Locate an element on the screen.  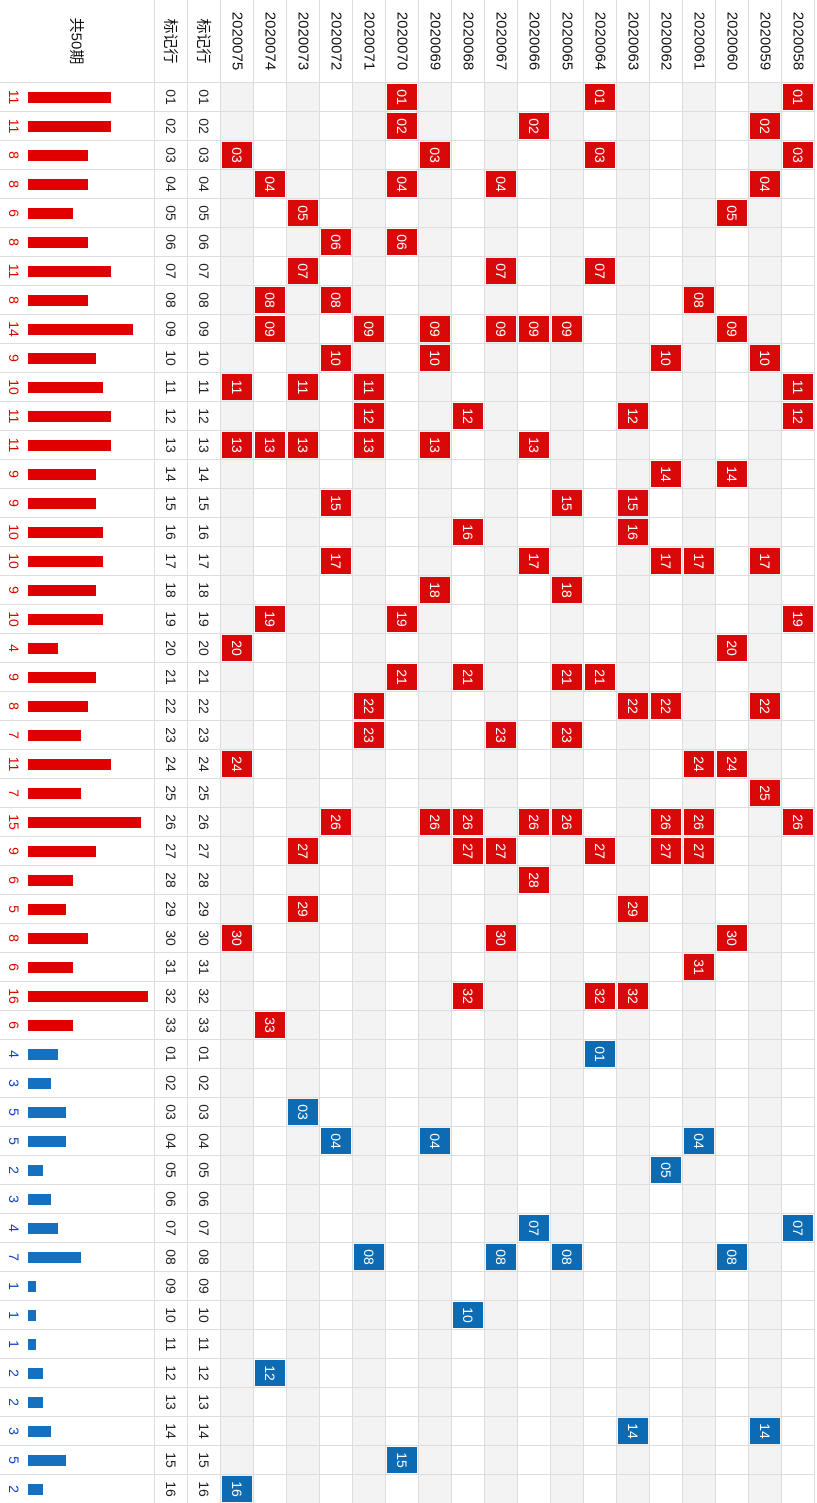
period-header: 2020071 is located at coordinates (369, 41).